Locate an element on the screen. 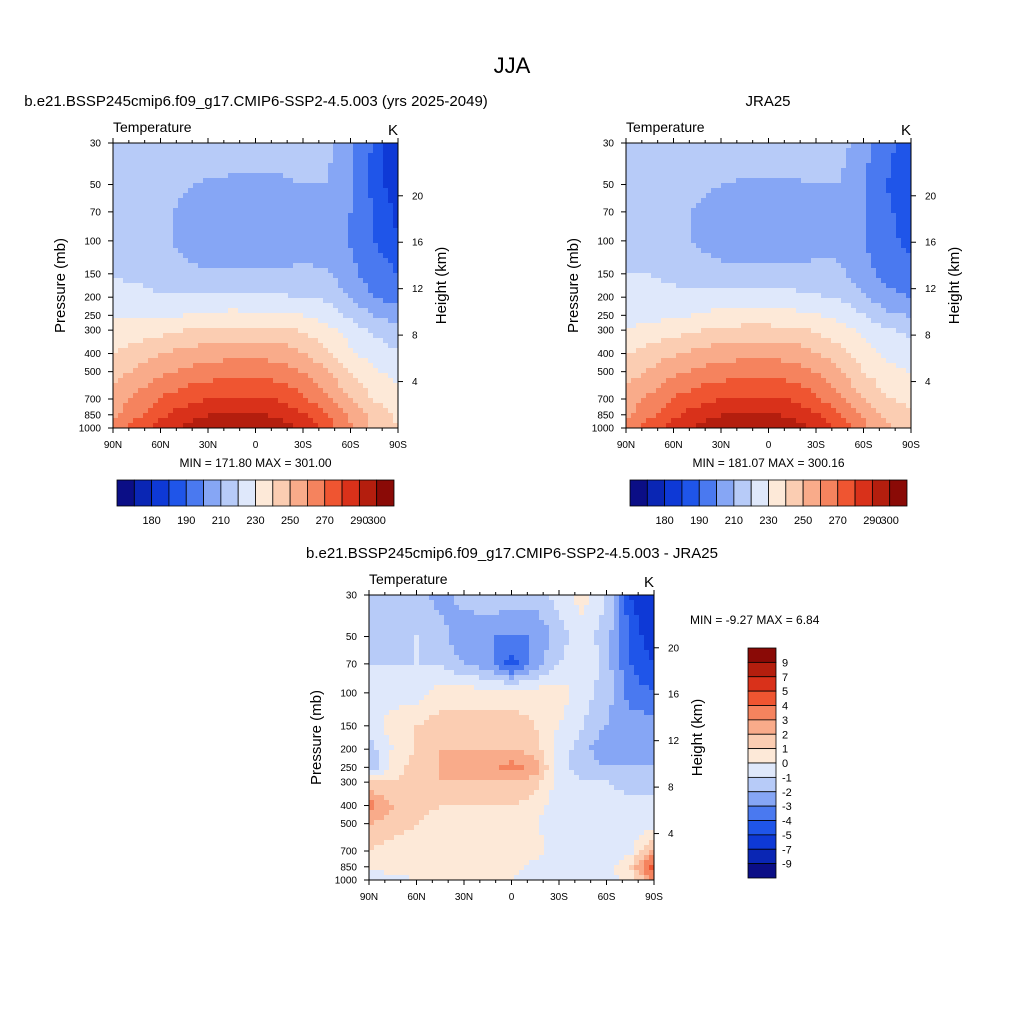 The width and height of the screenshot is (1024, 1024). x-tick-label: 90N is located at coordinates (113, 445).